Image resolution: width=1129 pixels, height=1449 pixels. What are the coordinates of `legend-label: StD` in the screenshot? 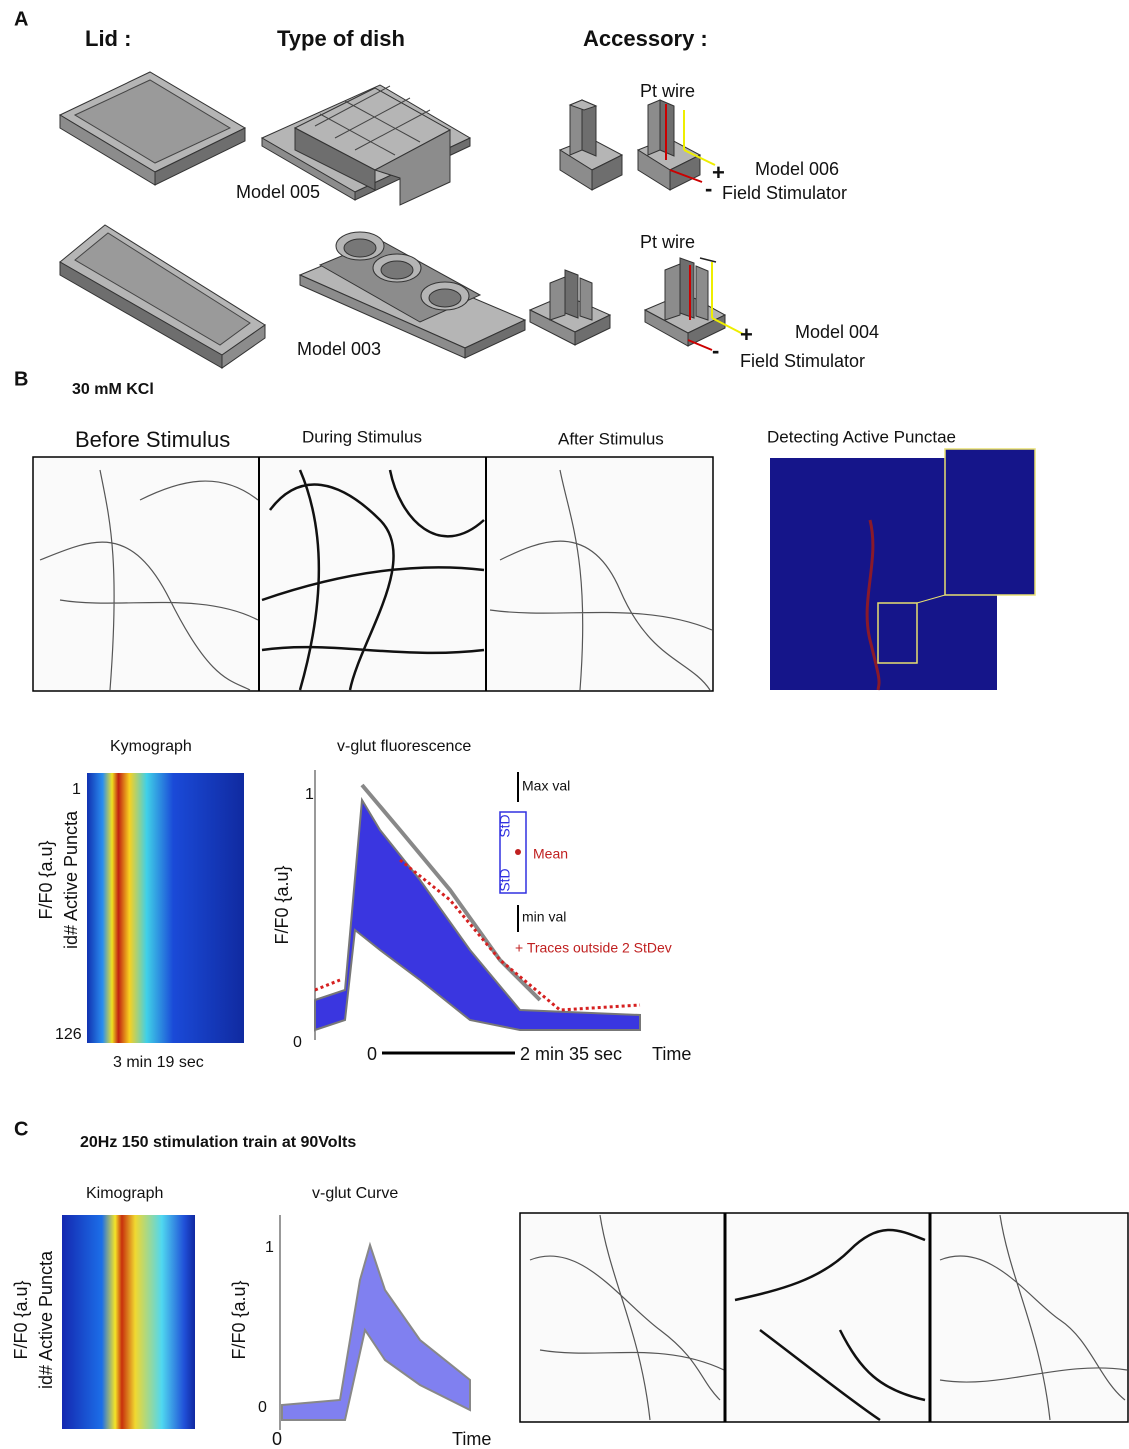 It's located at (505, 879).